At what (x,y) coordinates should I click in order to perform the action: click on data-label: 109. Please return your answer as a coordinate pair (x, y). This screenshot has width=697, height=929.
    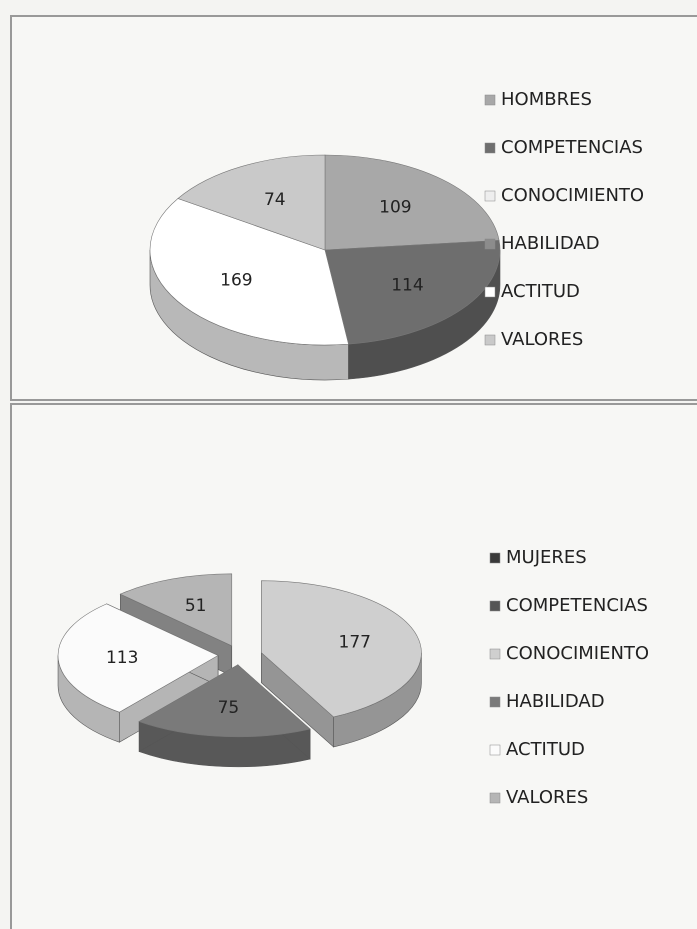
    Looking at the image, I should click on (395, 208).